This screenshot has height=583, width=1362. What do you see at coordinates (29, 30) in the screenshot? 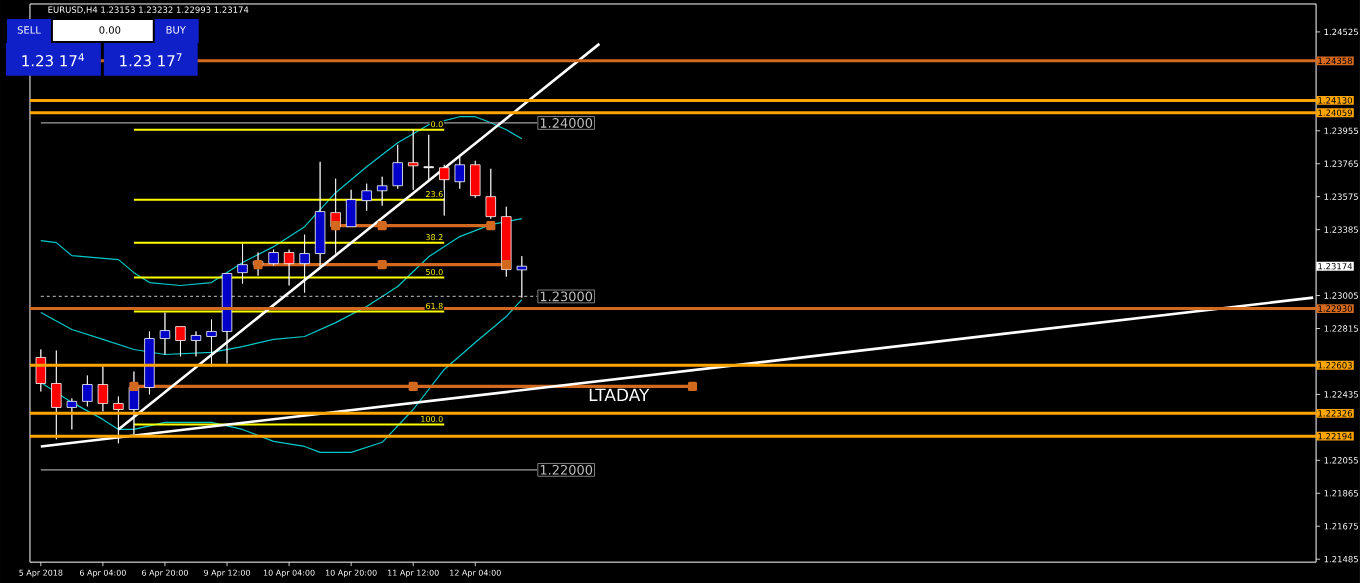
I see `annotation: SELL` at bounding box center [29, 30].